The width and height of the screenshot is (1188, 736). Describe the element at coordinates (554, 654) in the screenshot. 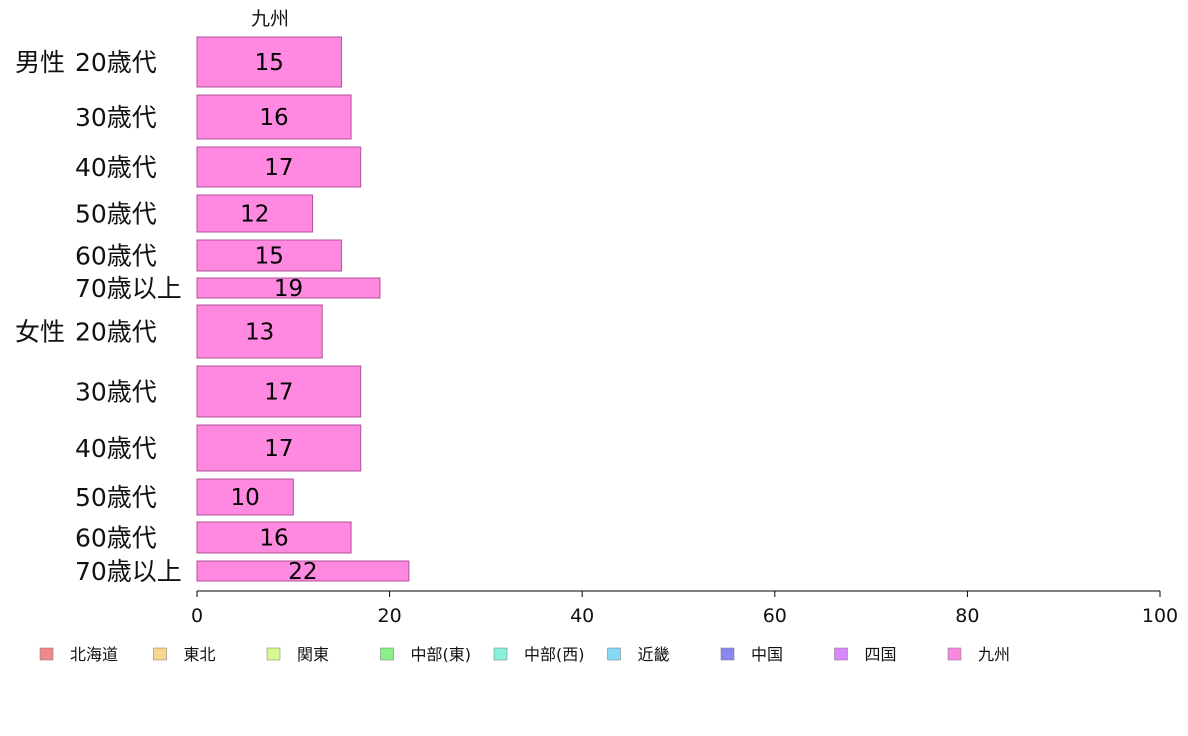

I see `legend-label: 中部(西)` at that location.